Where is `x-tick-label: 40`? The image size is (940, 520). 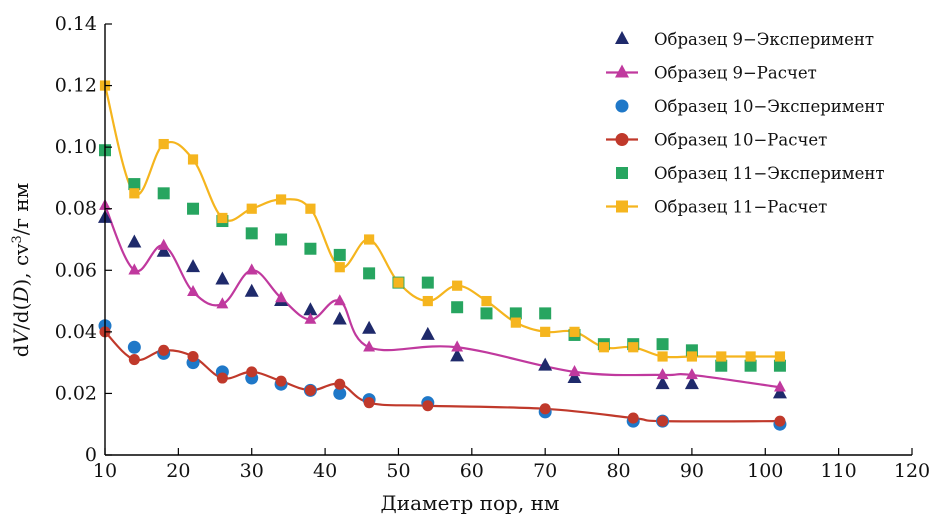 x-tick-label: 40 is located at coordinates (325, 471).